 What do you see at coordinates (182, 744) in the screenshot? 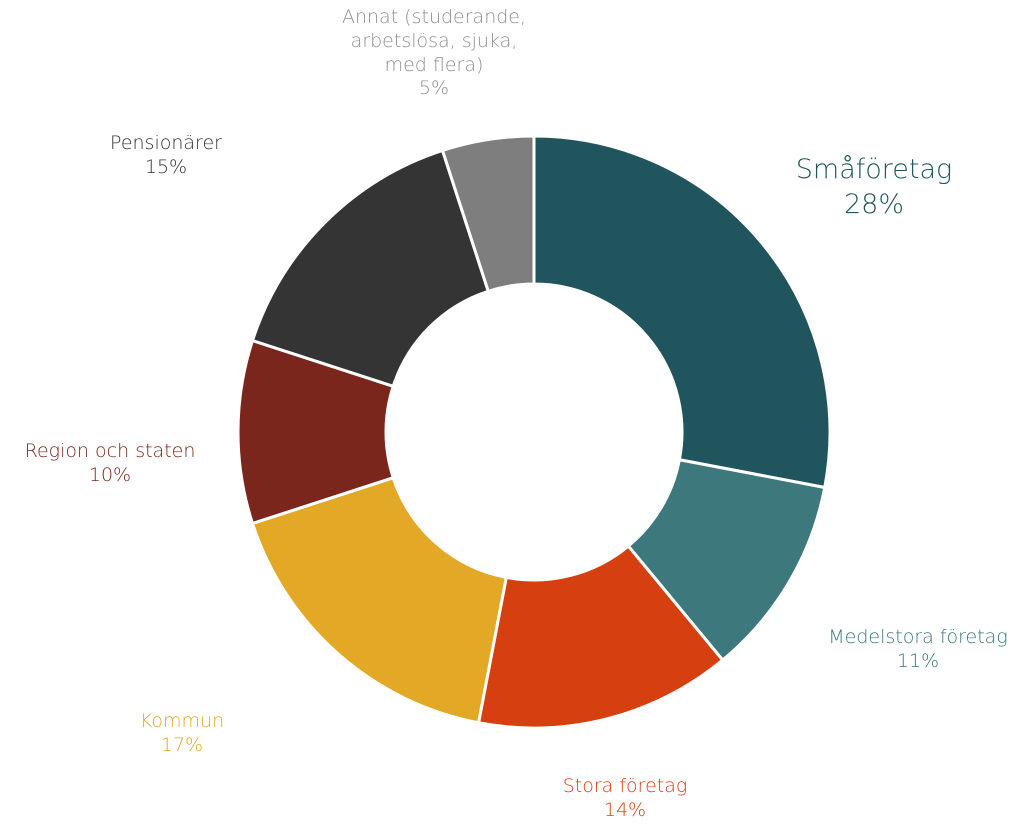
I see `label-kommun-value: 17%` at bounding box center [182, 744].